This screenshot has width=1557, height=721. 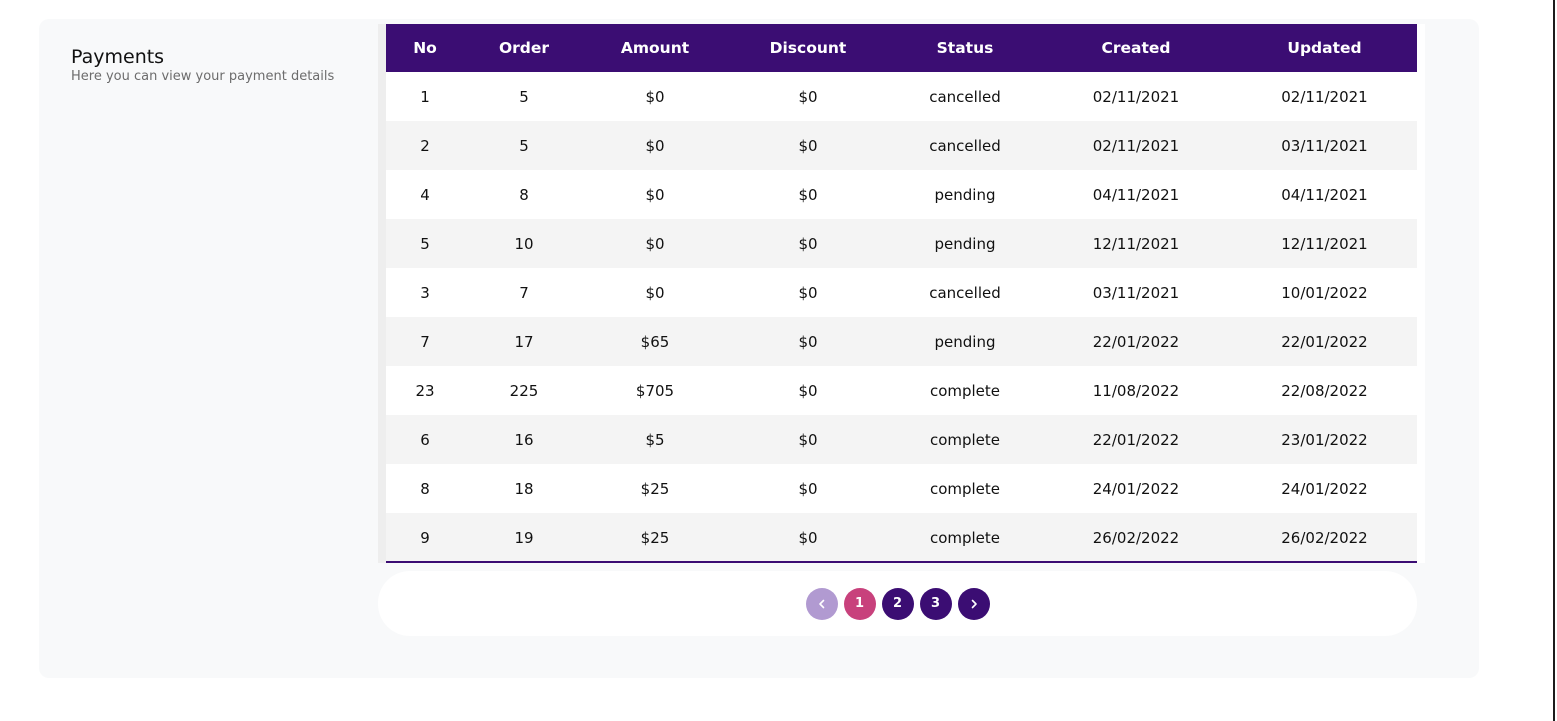 I want to click on cell-order: 18, so click(x=524, y=488).